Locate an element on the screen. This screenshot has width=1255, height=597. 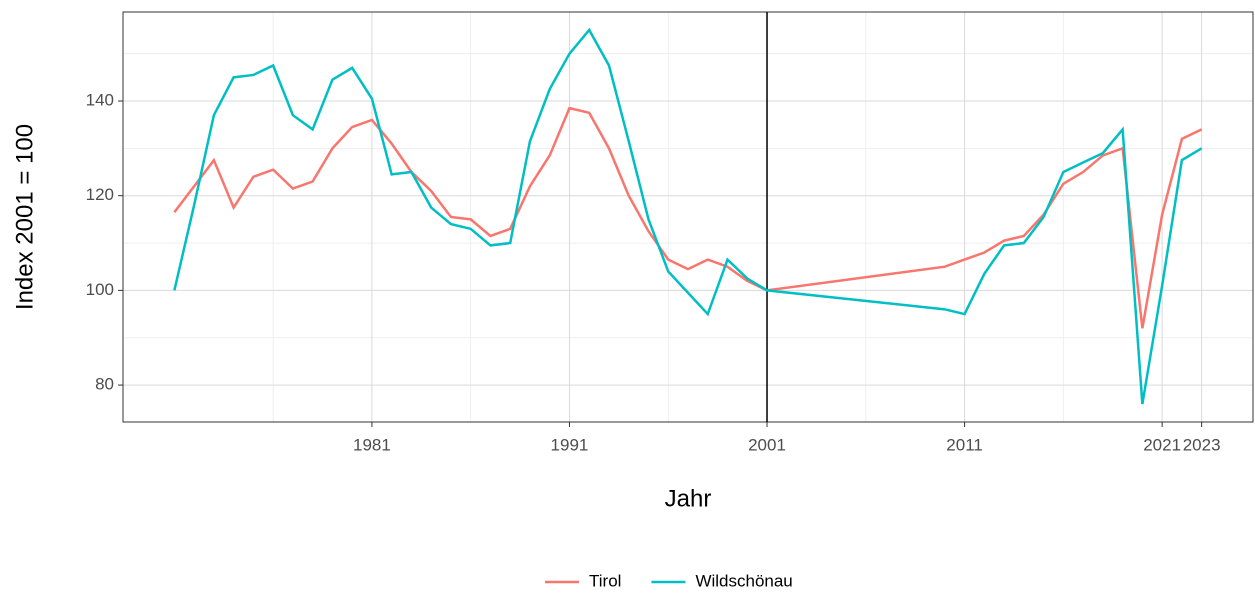
x-tick-label: 2023 is located at coordinates (1202, 444).